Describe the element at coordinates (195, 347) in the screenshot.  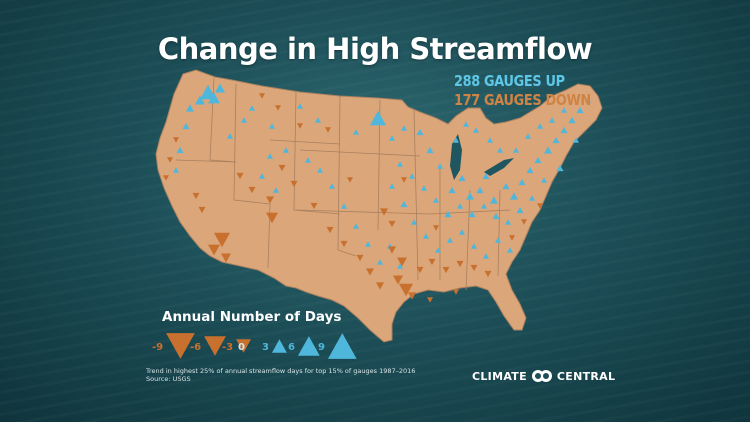
I see `legend-label: -6` at that location.